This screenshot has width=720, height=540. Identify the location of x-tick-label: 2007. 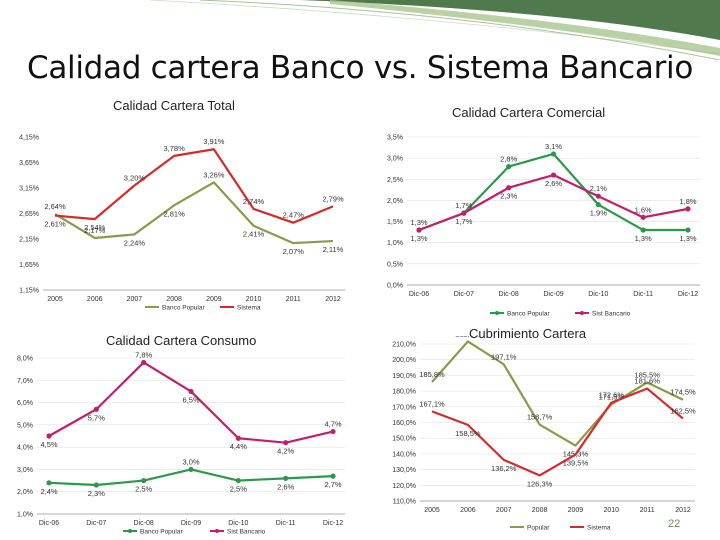
(504, 510).